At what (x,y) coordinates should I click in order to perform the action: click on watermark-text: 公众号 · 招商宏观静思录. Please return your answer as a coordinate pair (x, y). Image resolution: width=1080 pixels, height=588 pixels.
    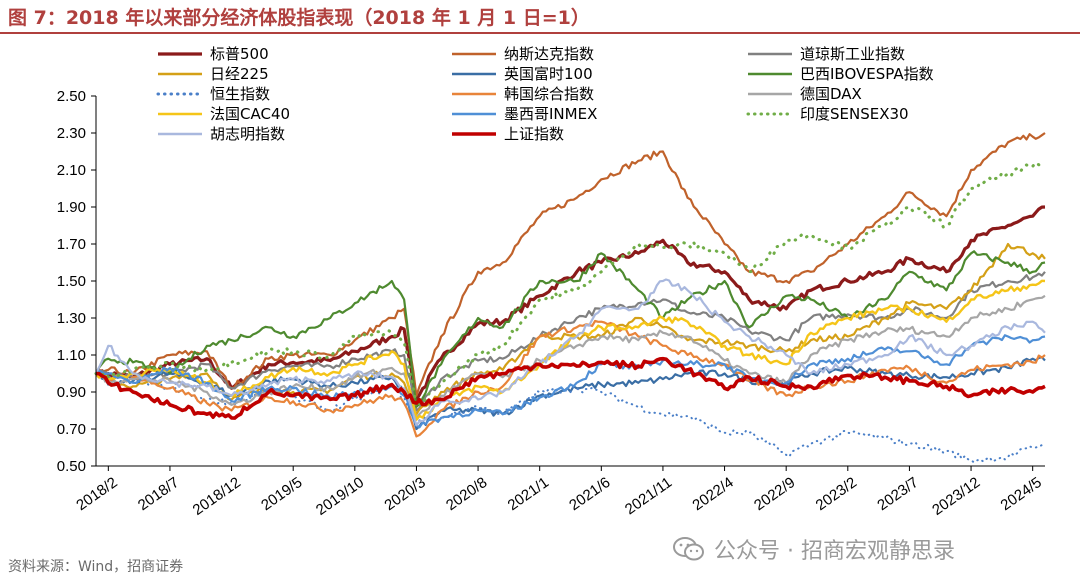
    Looking at the image, I should click on (834, 551).